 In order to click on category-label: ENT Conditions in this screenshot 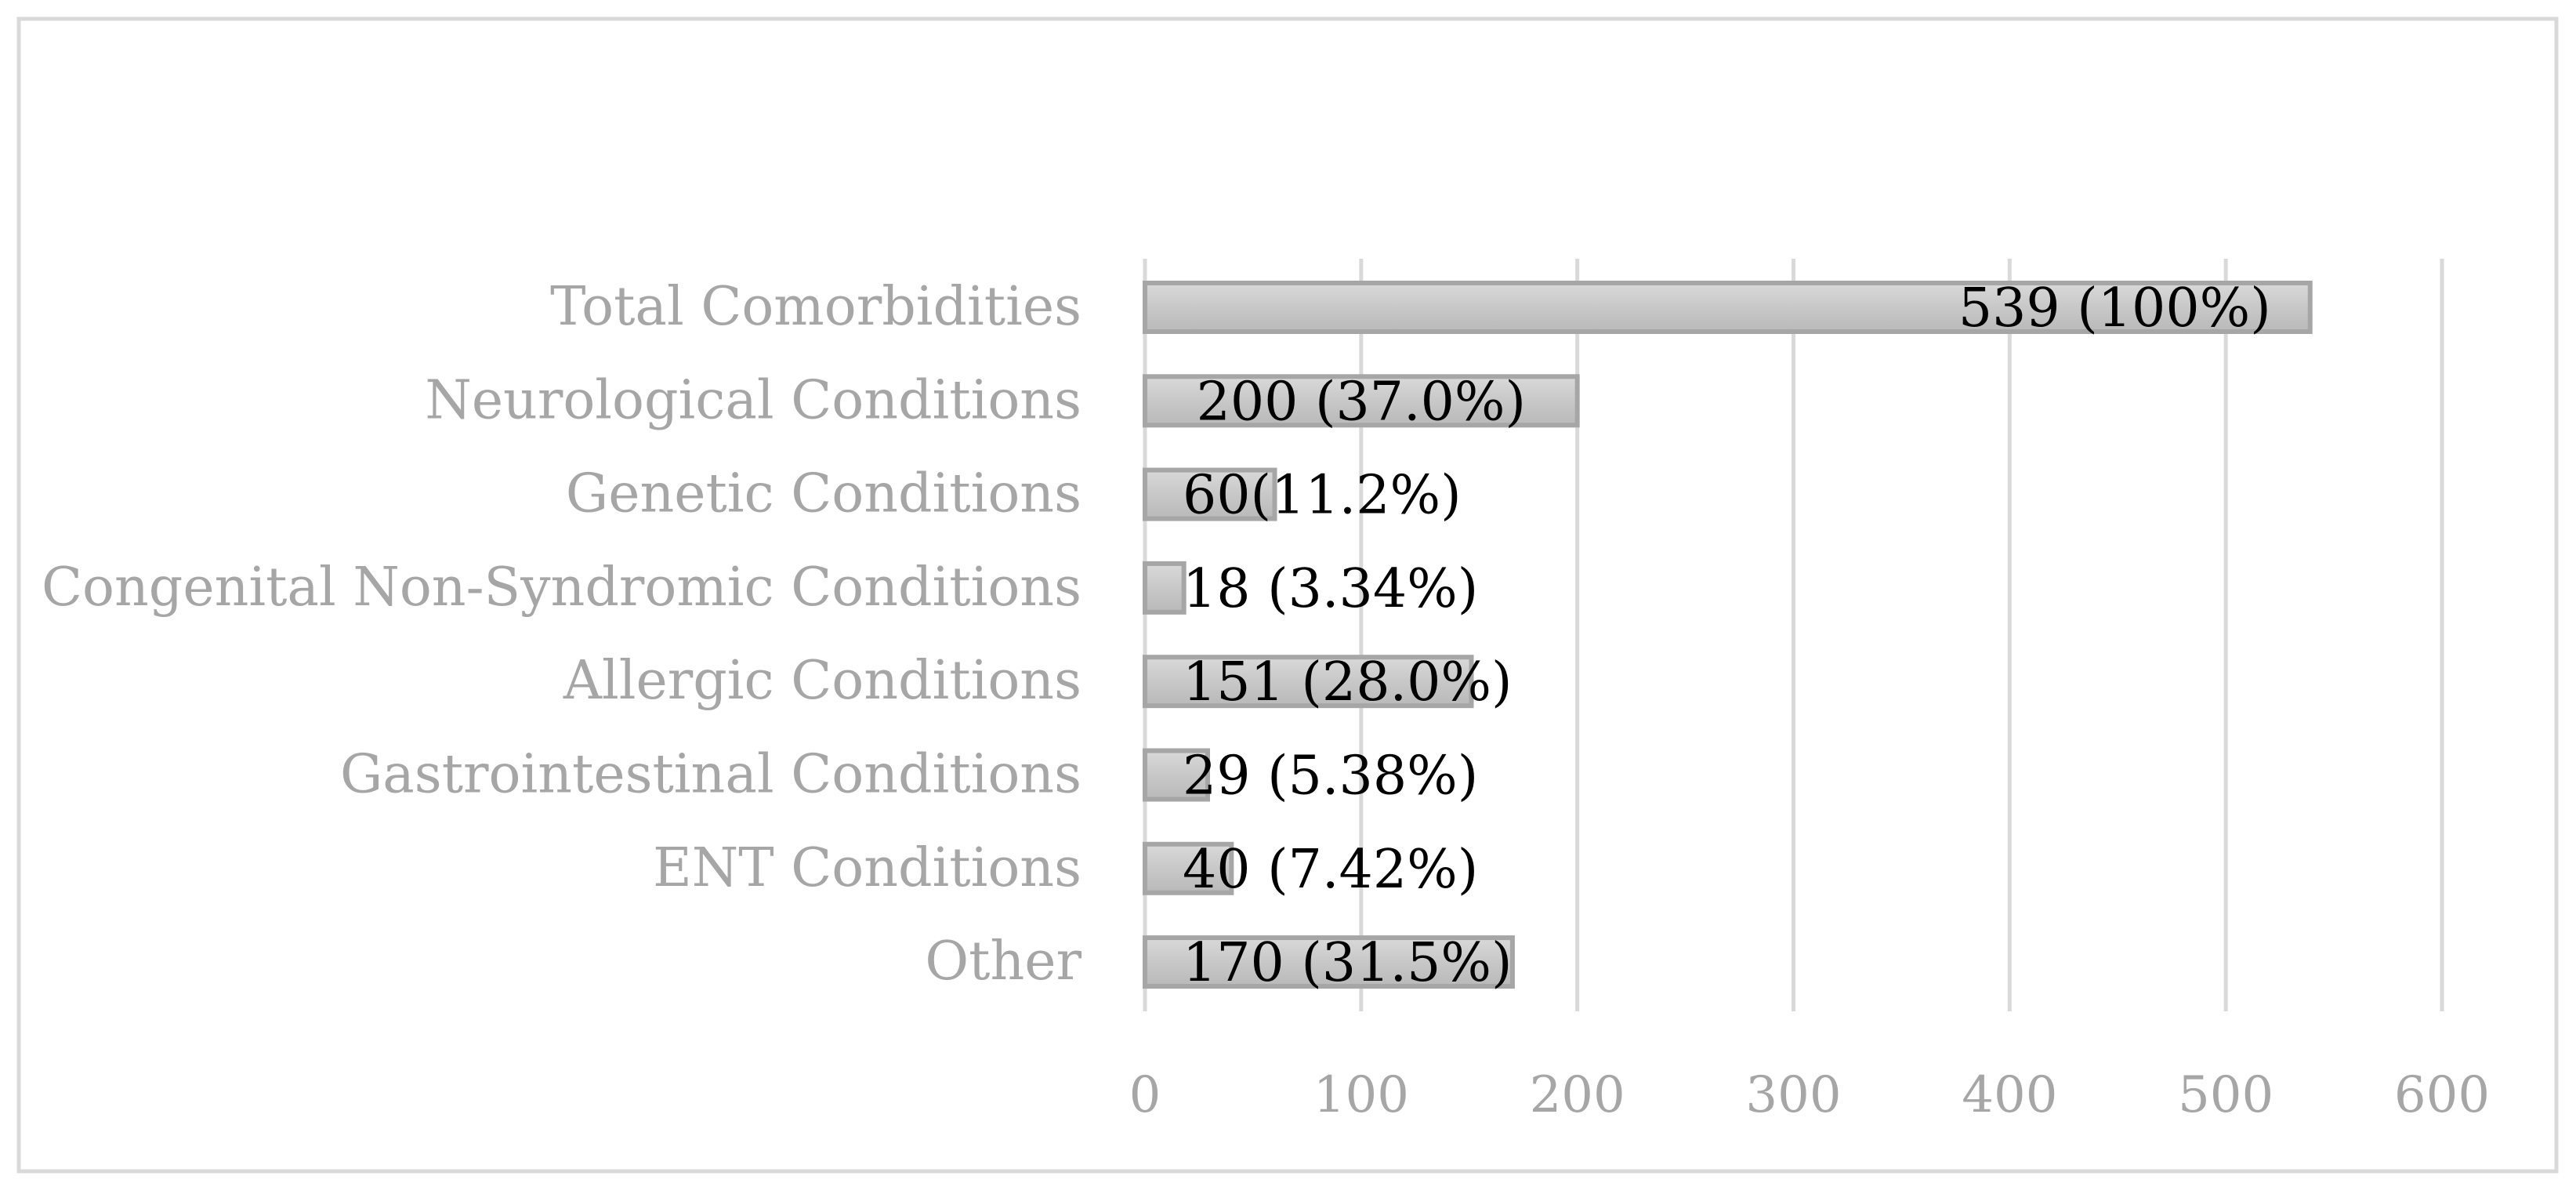, I will do `click(867, 868)`.